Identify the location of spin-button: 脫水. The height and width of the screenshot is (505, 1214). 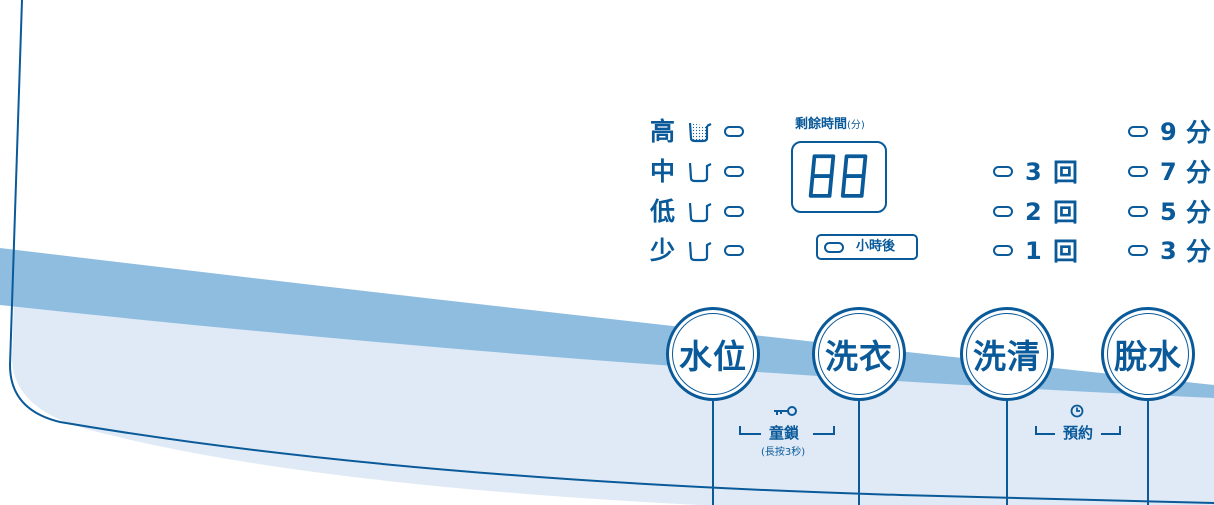
(1148, 354).